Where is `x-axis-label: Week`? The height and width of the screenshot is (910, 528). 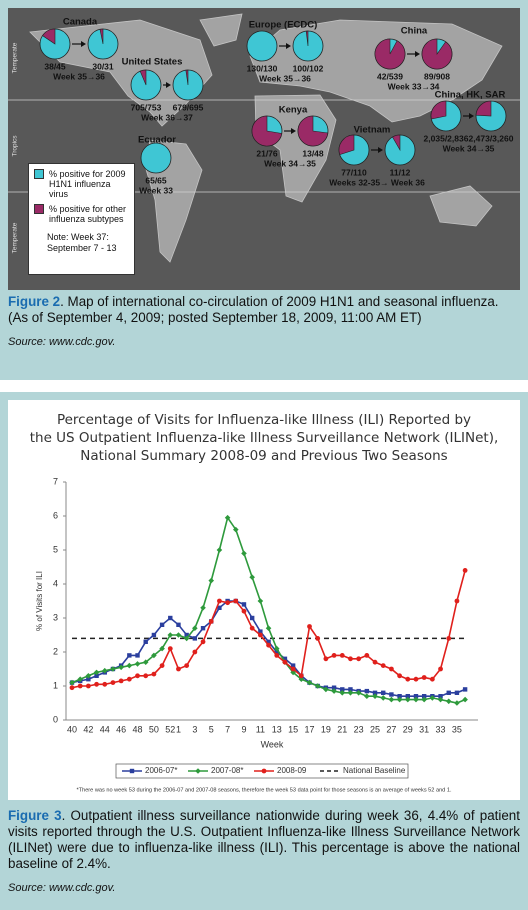 x-axis-label: Week is located at coordinates (272, 744).